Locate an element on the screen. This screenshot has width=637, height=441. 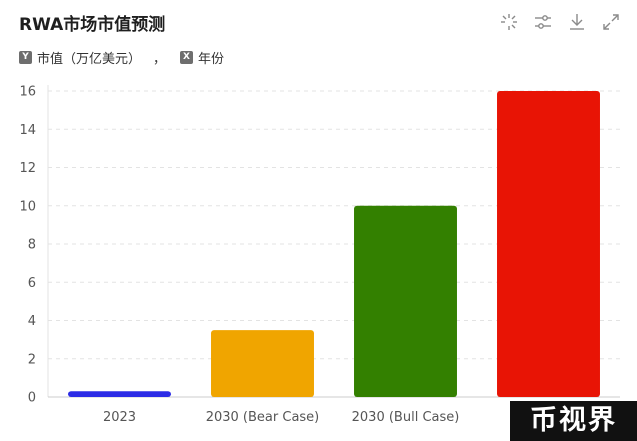
y-tick-label: 12 is located at coordinates (27, 168).